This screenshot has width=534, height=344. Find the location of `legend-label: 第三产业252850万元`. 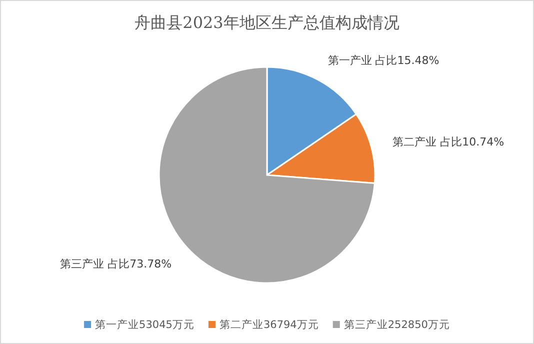

legend-label: 第三产业252850万元 is located at coordinates (397, 324).